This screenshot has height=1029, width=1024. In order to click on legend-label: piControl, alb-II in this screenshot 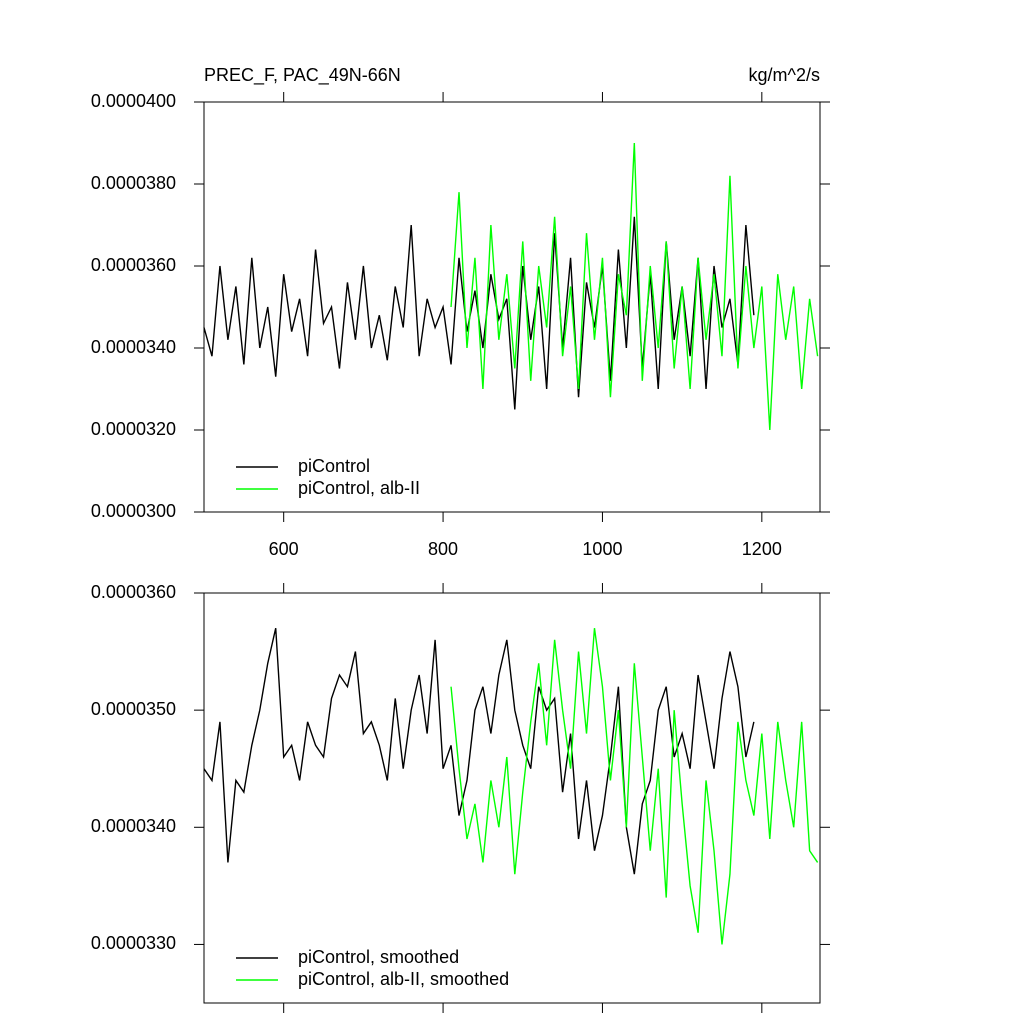, I will do `click(359, 488)`.